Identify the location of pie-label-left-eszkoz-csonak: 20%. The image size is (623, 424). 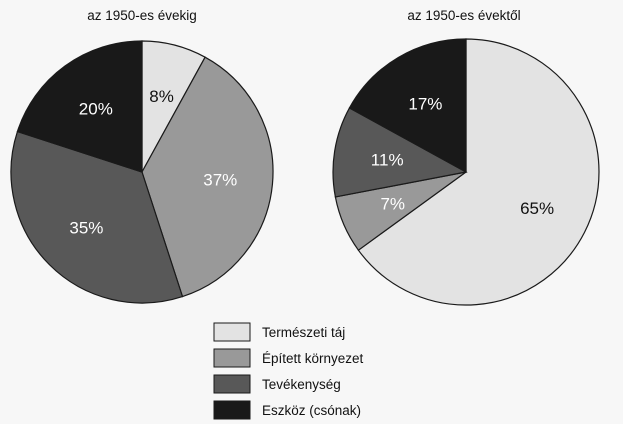
(96, 108).